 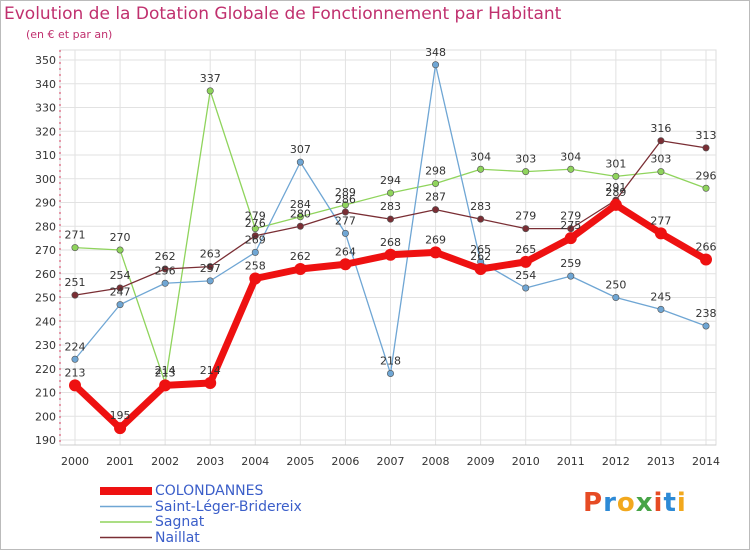 What do you see at coordinates (228, 506) in the screenshot?
I see `legend-label: Saint-Léger-Bridereix` at bounding box center [228, 506].